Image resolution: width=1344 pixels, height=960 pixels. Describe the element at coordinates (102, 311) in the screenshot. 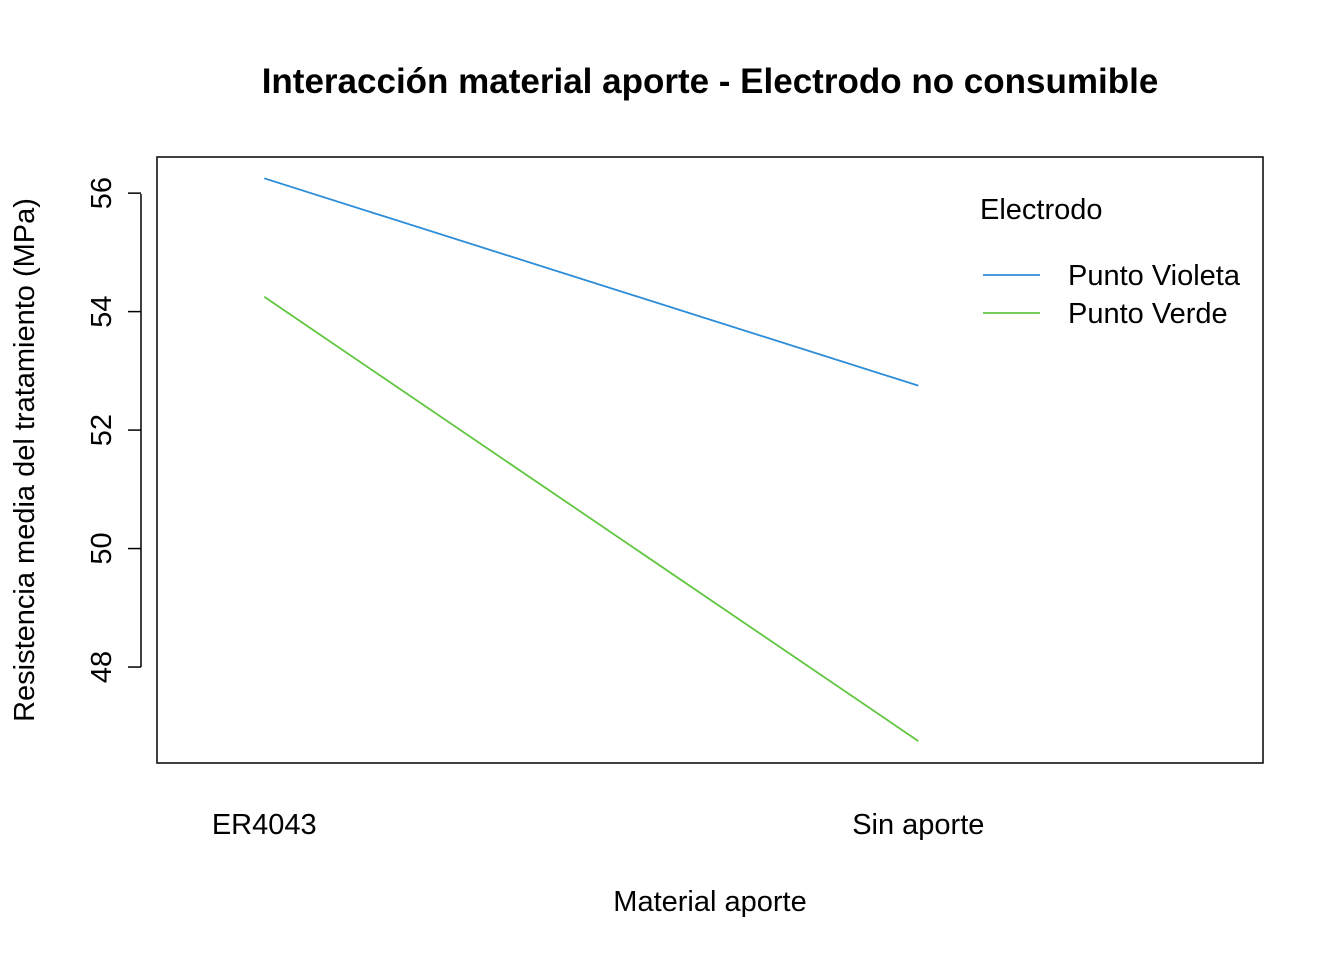

I see `y-tick-label: 54` at that location.